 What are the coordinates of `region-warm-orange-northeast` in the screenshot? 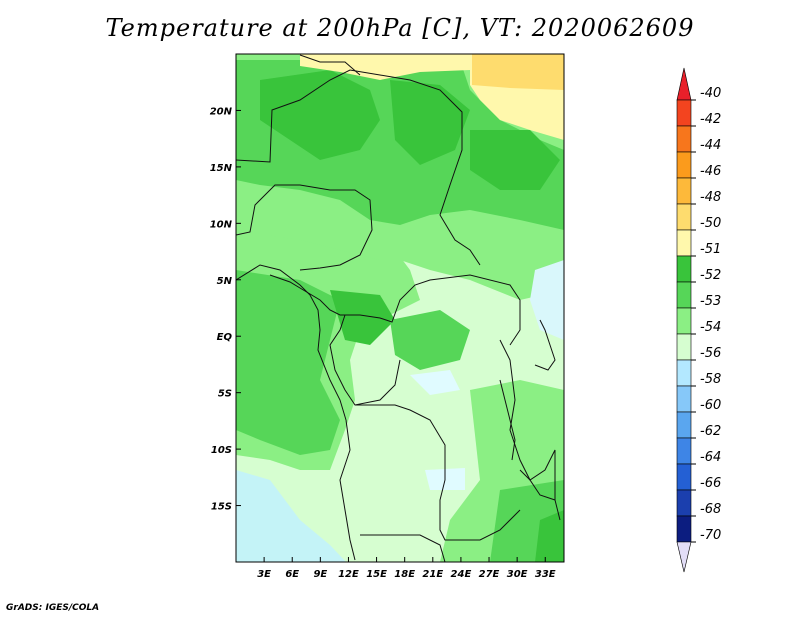 It's located at (518, 72).